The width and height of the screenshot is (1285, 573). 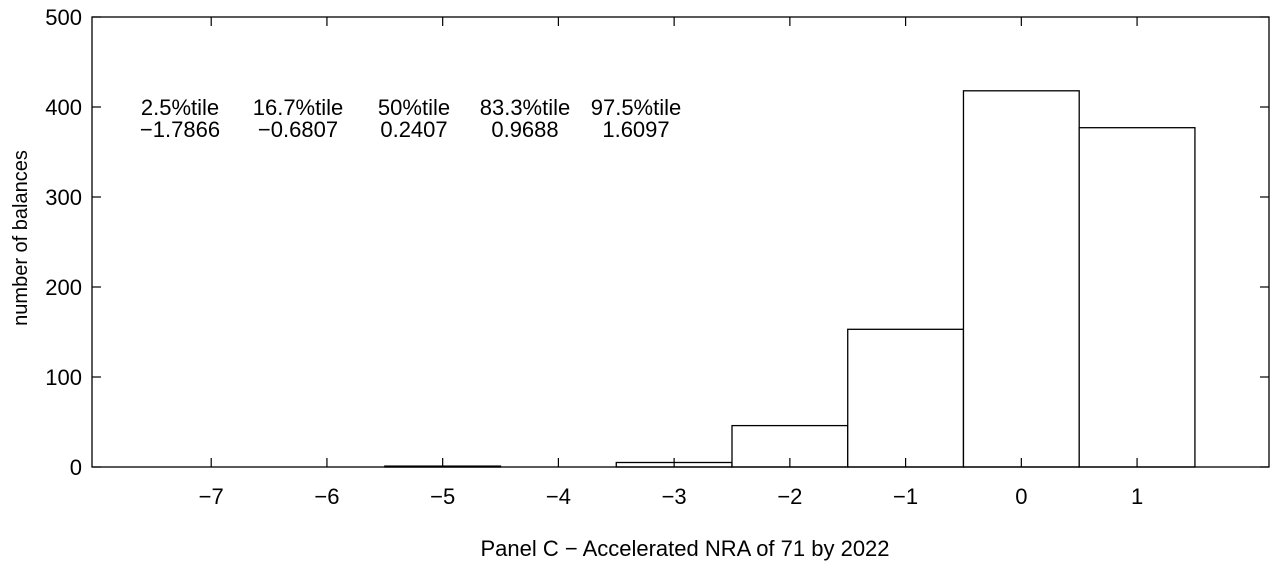 I want to click on percentile-value: −0.6807, so click(x=298, y=129).